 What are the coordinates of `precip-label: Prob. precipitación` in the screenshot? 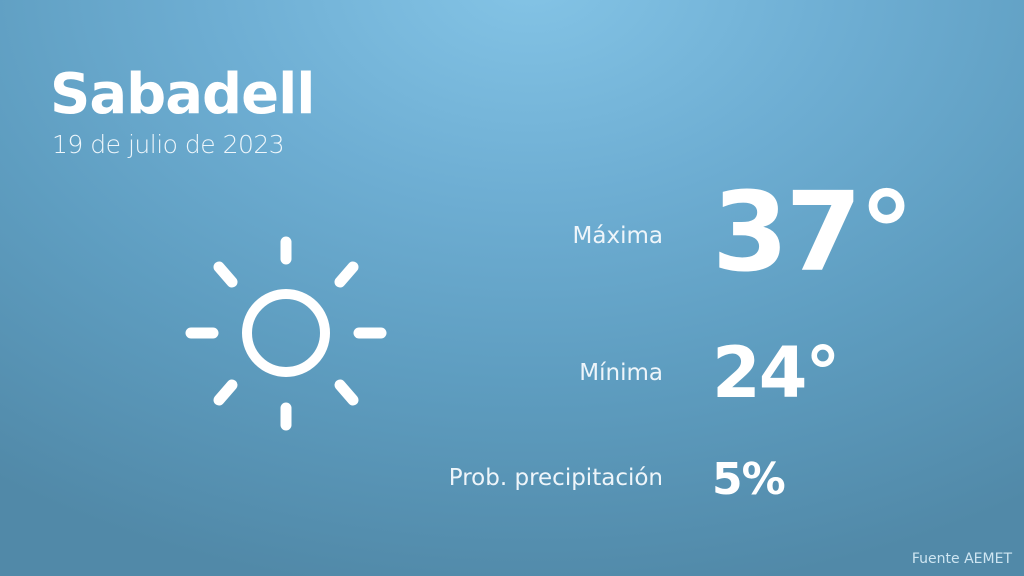 It's located at (555, 478).